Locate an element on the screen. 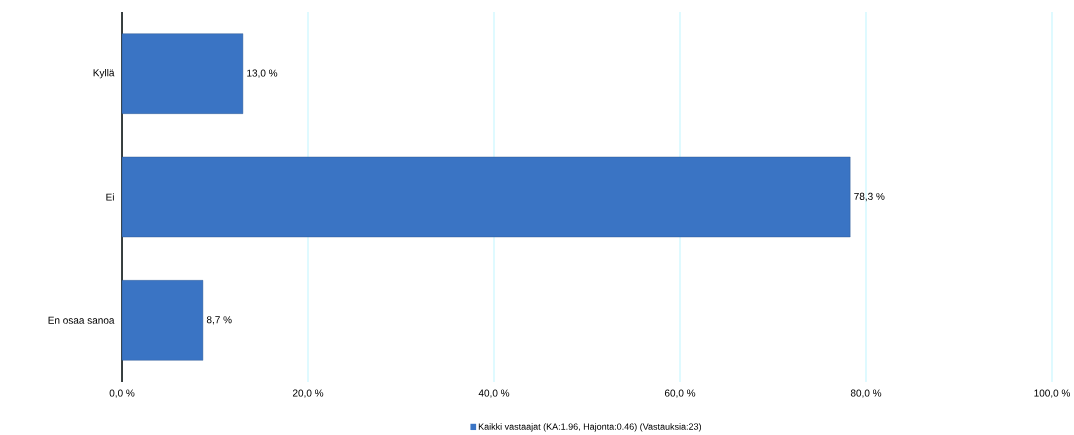  data-label: 8,7 % is located at coordinates (219, 320).